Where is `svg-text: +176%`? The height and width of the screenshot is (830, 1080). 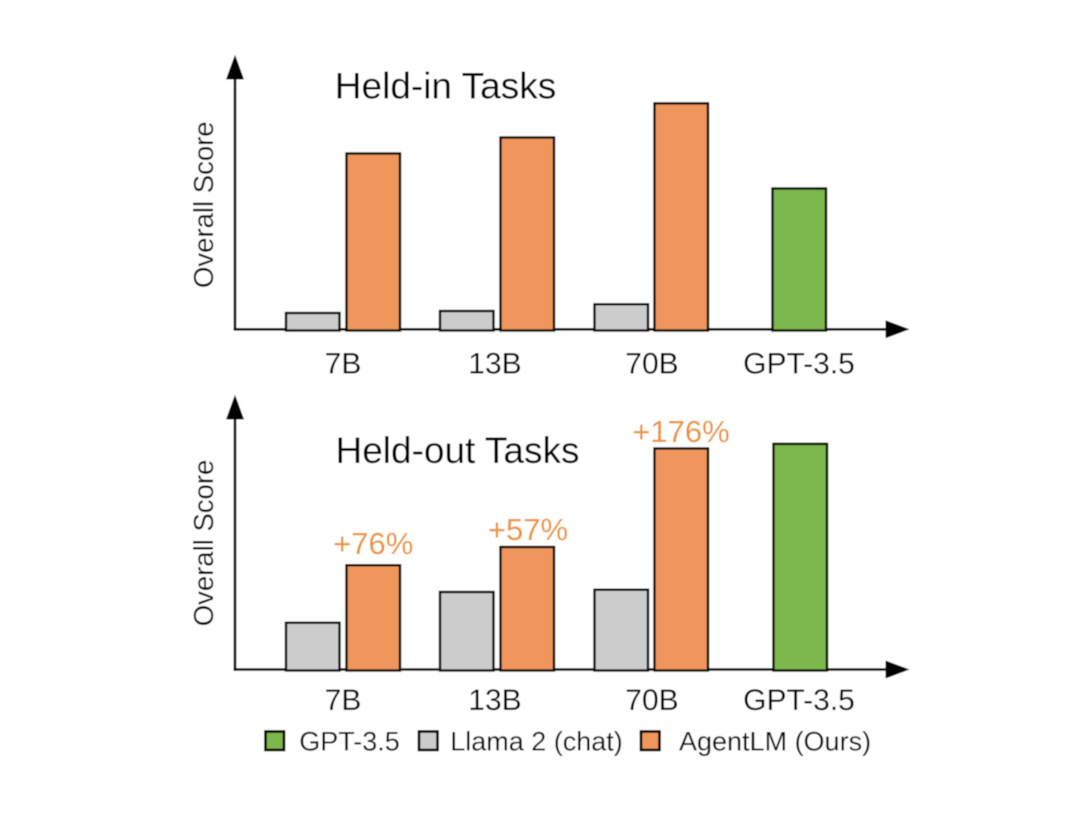 svg-text: +176% is located at coordinates (680, 431).